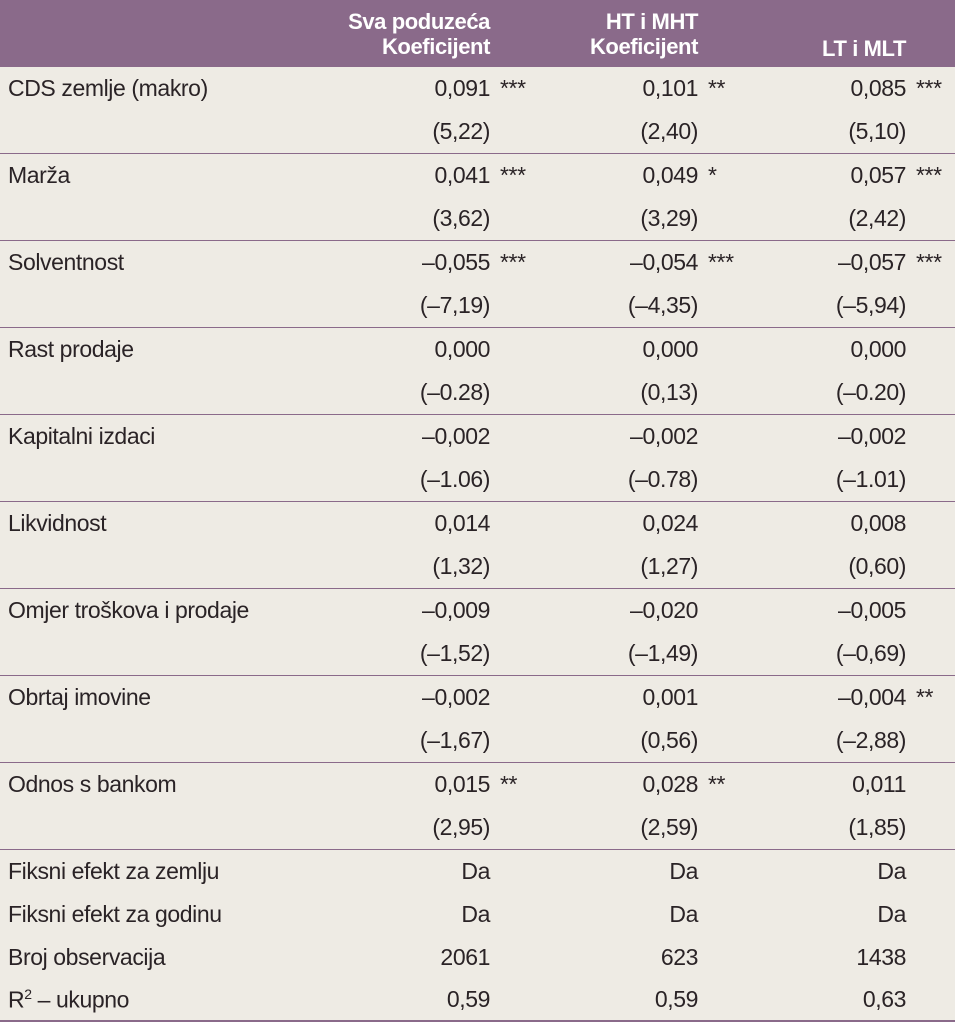 The width and height of the screenshot is (955, 1022). What do you see at coordinates (79, 697) in the screenshot?
I see `variable-label: Obrtaj imovine` at bounding box center [79, 697].